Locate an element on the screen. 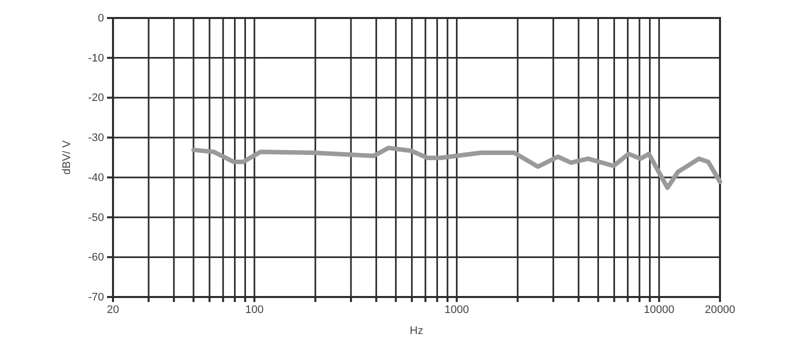 The height and width of the screenshot is (348, 800). y-tick-label: -70 is located at coordinates (96, 298).